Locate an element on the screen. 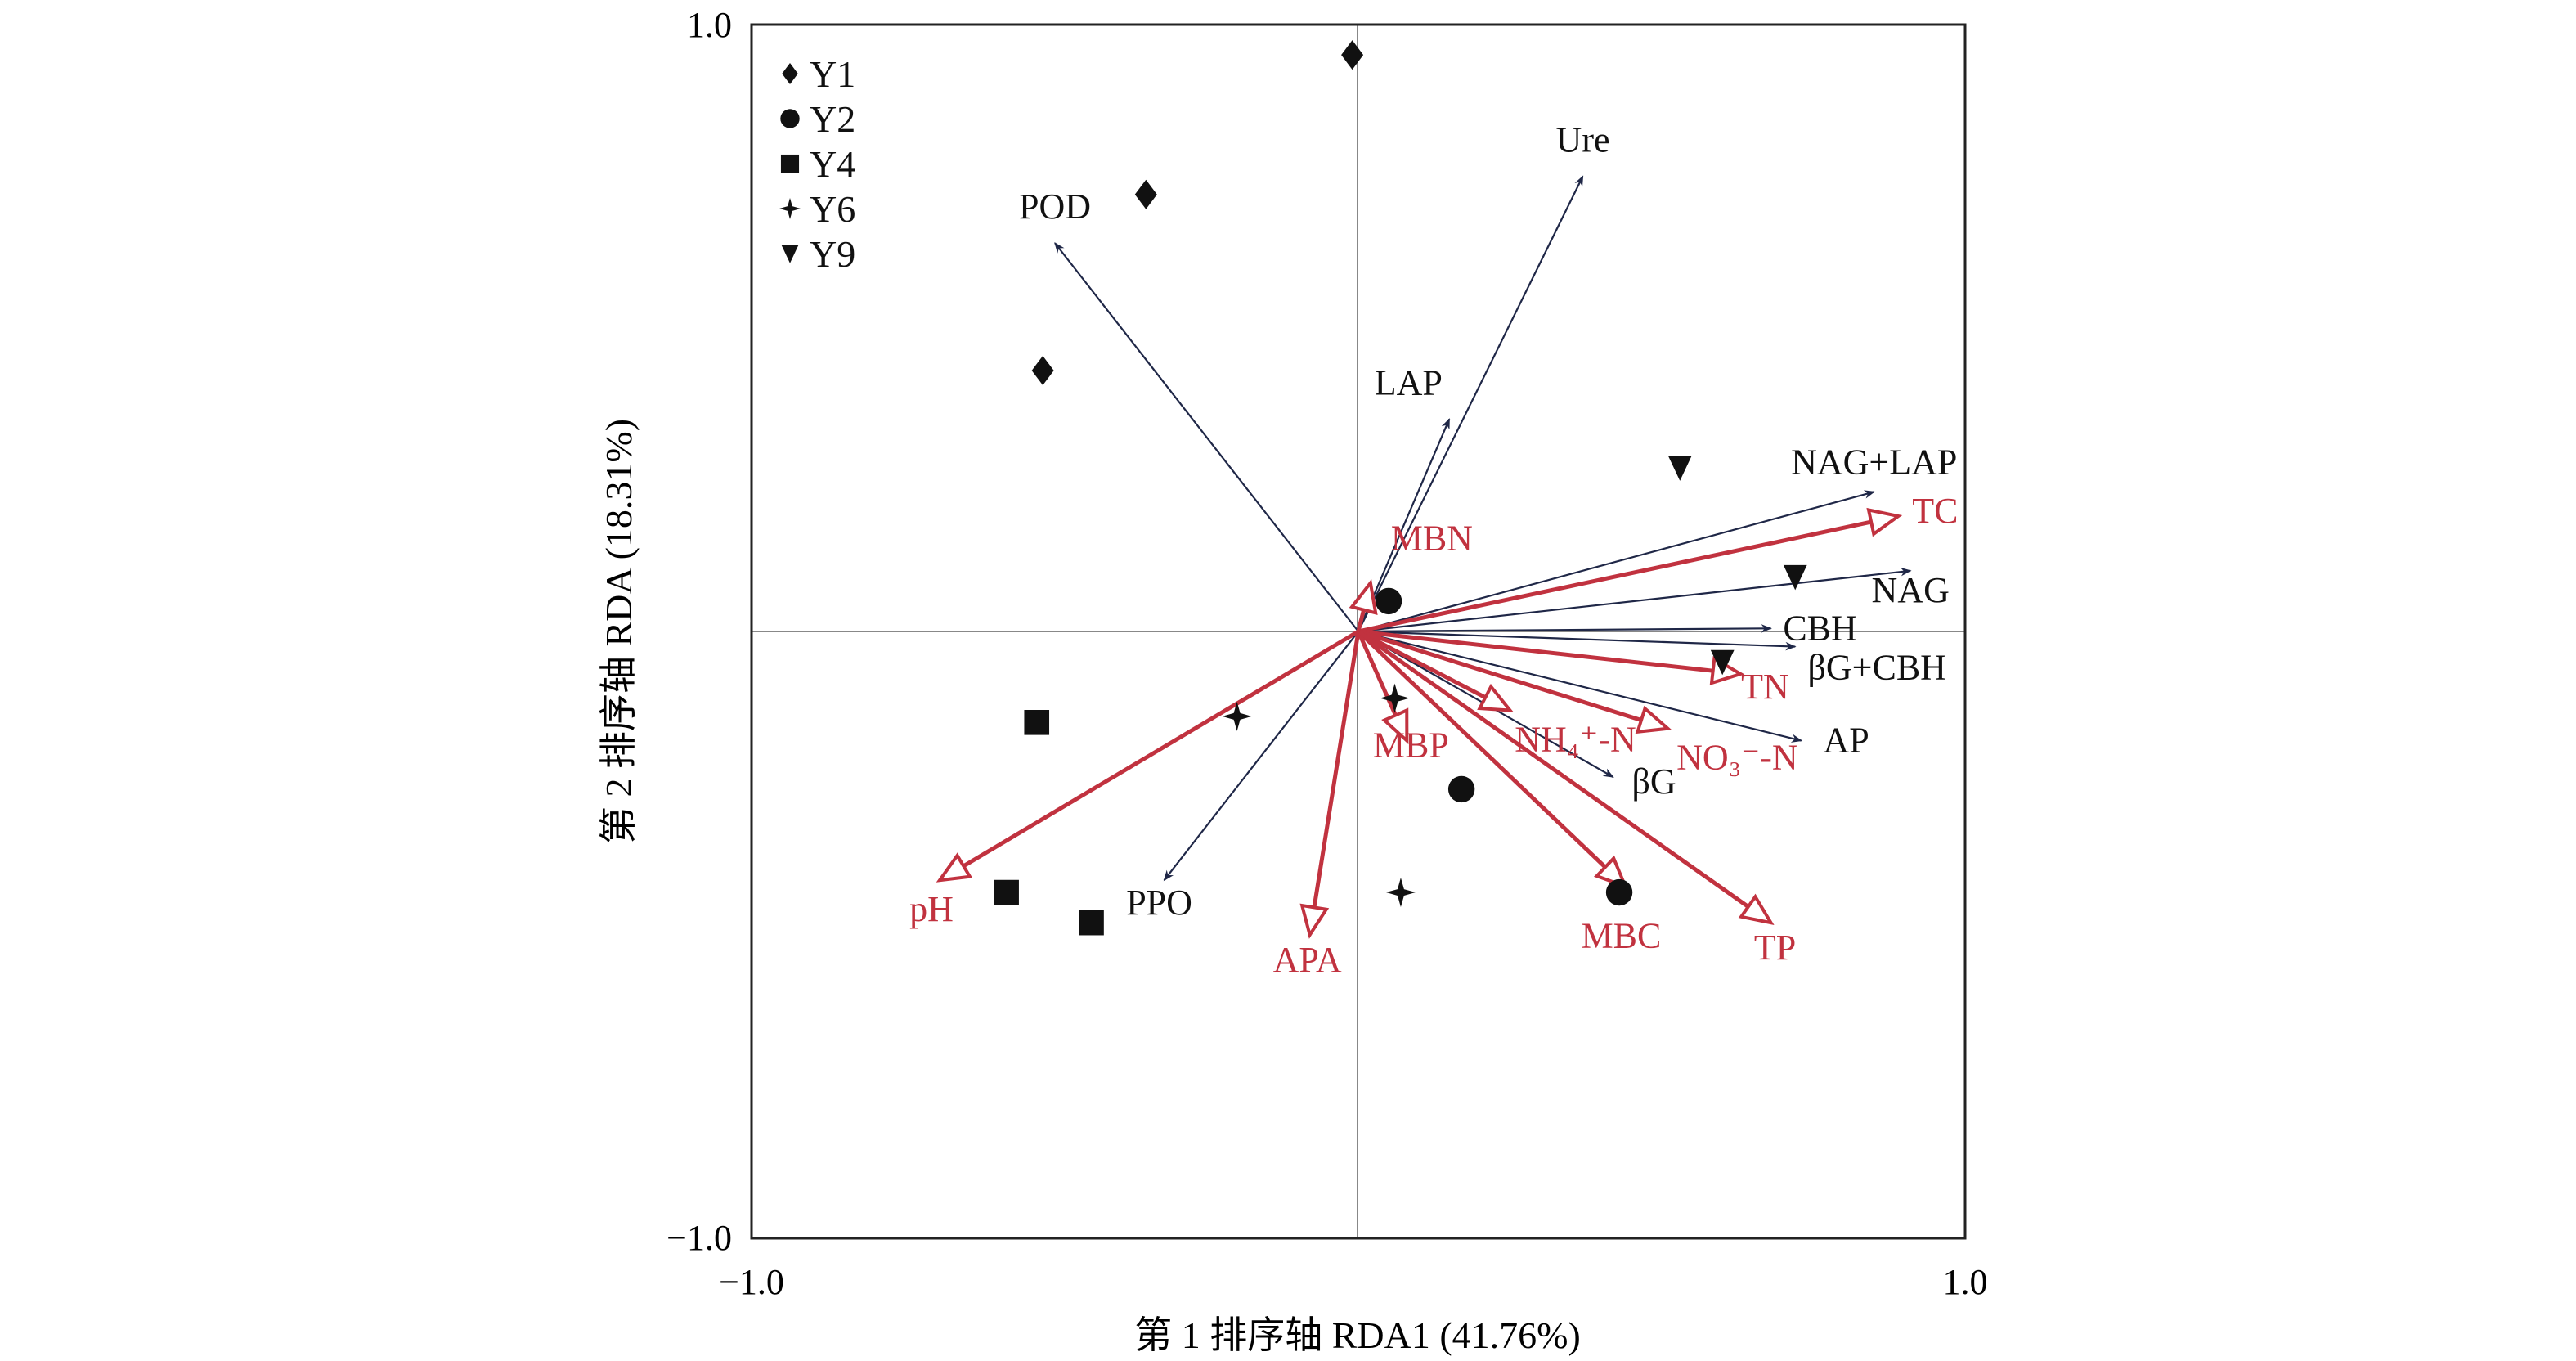 This screenshot has height=1361, width=2576. explanatory-vector-label: NO₃⁻-N is located at coordinates (1737, 758).